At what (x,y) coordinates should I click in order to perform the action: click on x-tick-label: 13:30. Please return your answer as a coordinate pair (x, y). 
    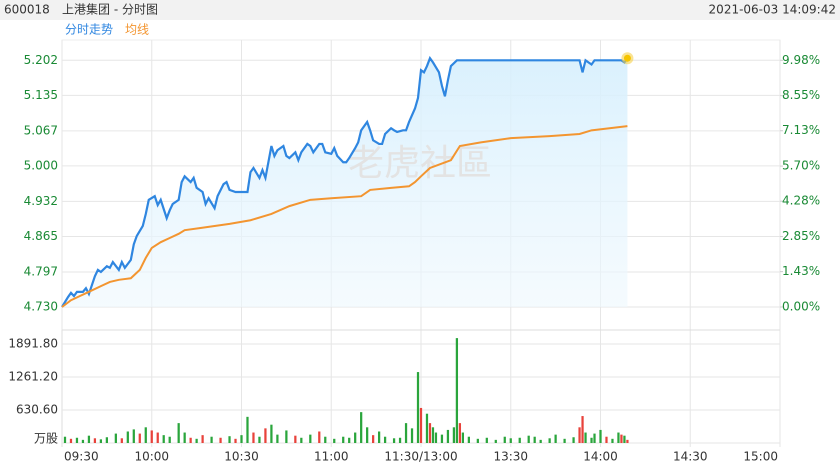
    Looking at the image, I should click on (510, 457).